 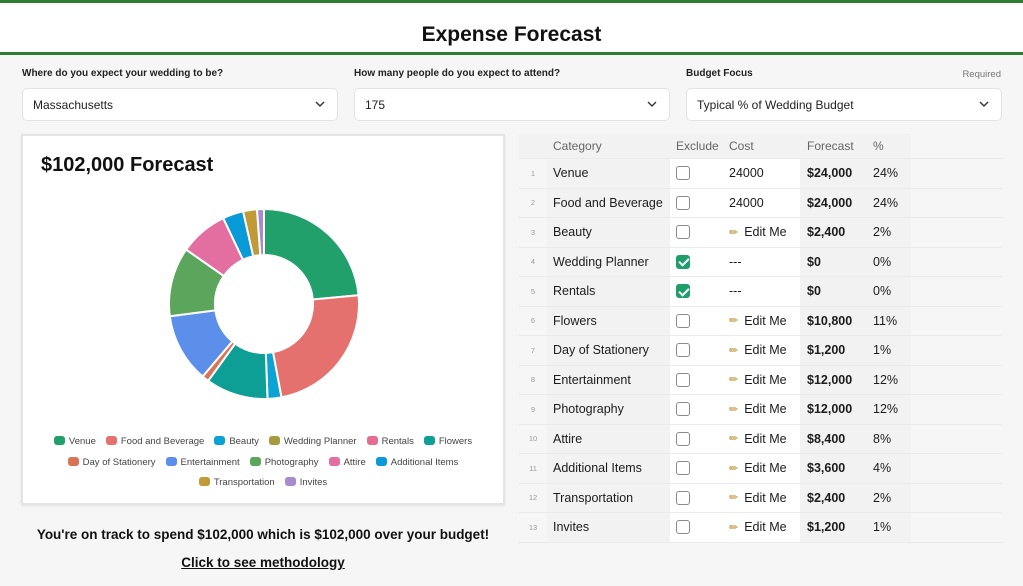 I want to click on category-cell: Photography, so click(x=608, y=409).